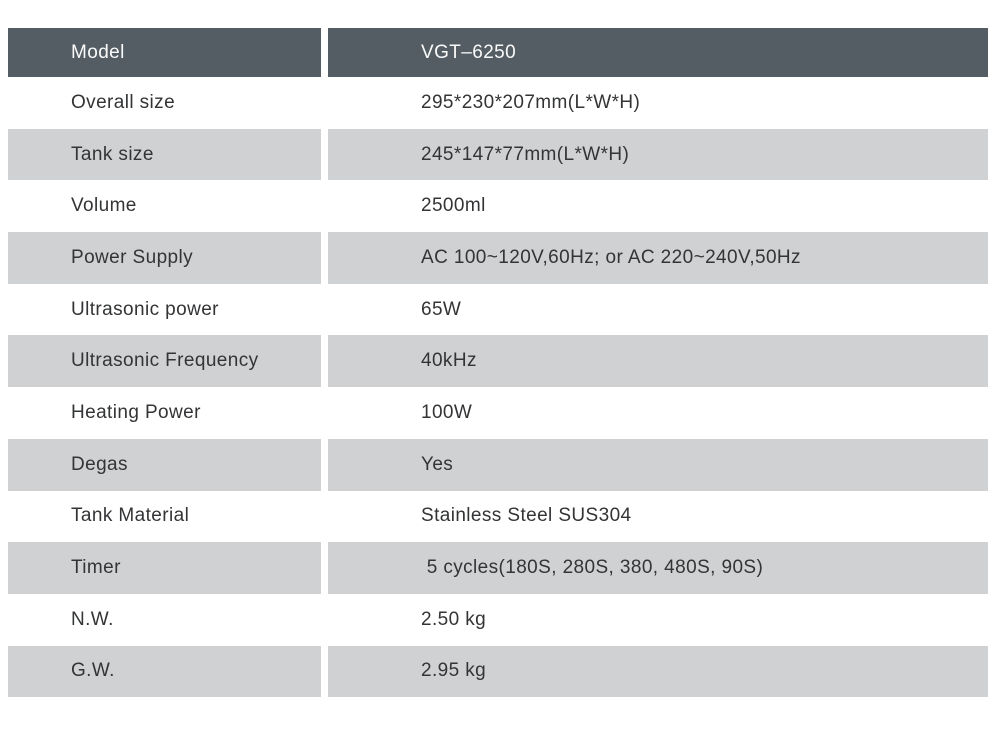 The width and height of the screenshot is (1000, 735). Describe the element at coordinates (164, 206) in the screenshot. I see `spec-label-cell: Volume` at that location.